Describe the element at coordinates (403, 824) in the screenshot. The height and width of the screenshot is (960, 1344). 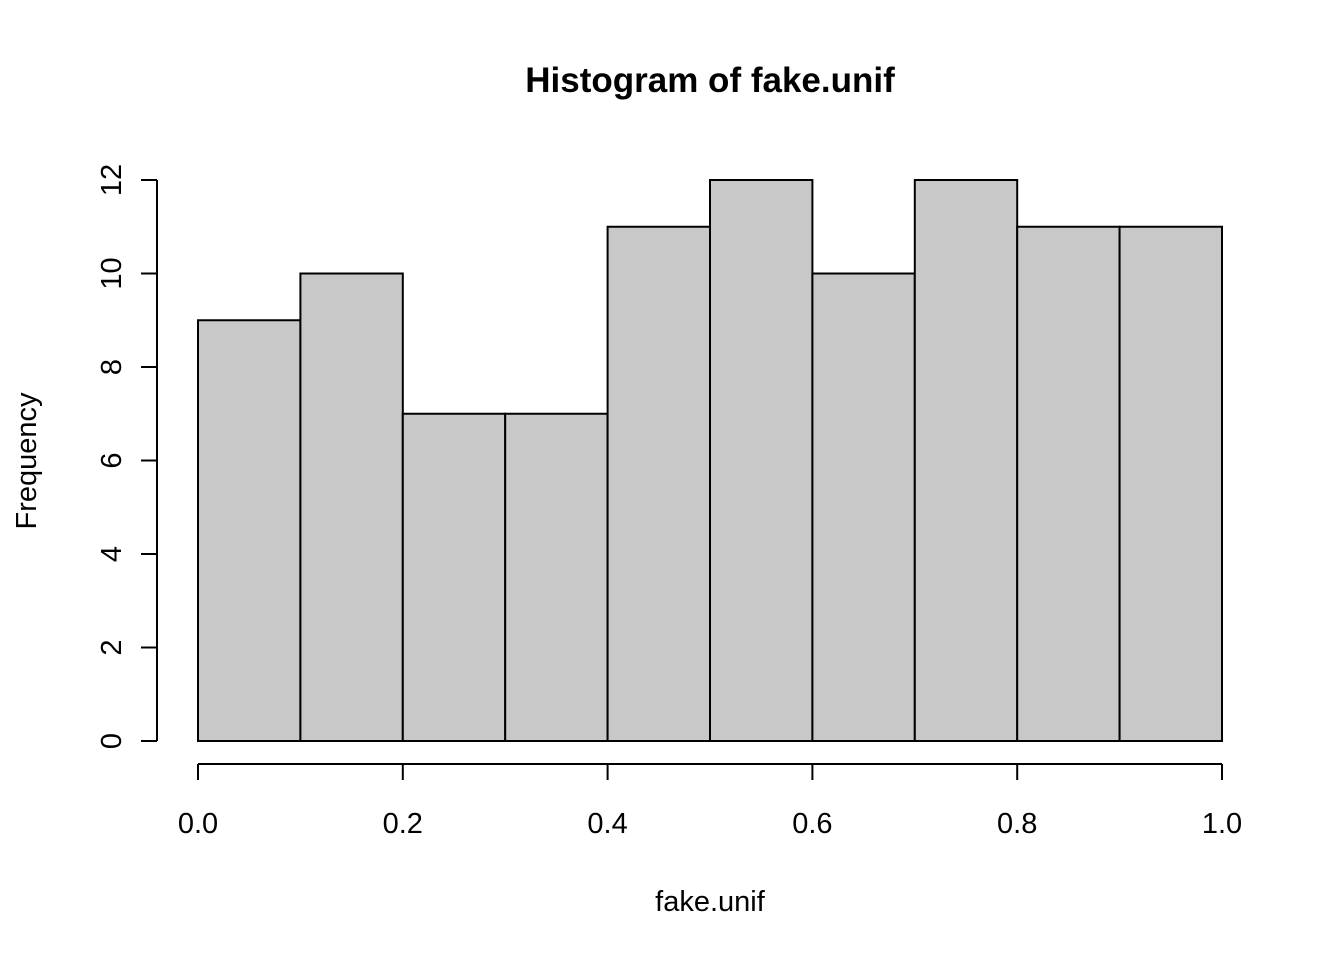
I see `x-tick-label: 0.2` at that location.